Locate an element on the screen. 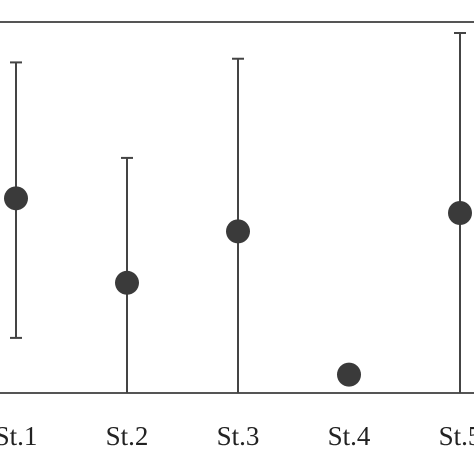 The image size is (474, 474). x-tick-label-2: St.2 is located at coordinates (127, 436).